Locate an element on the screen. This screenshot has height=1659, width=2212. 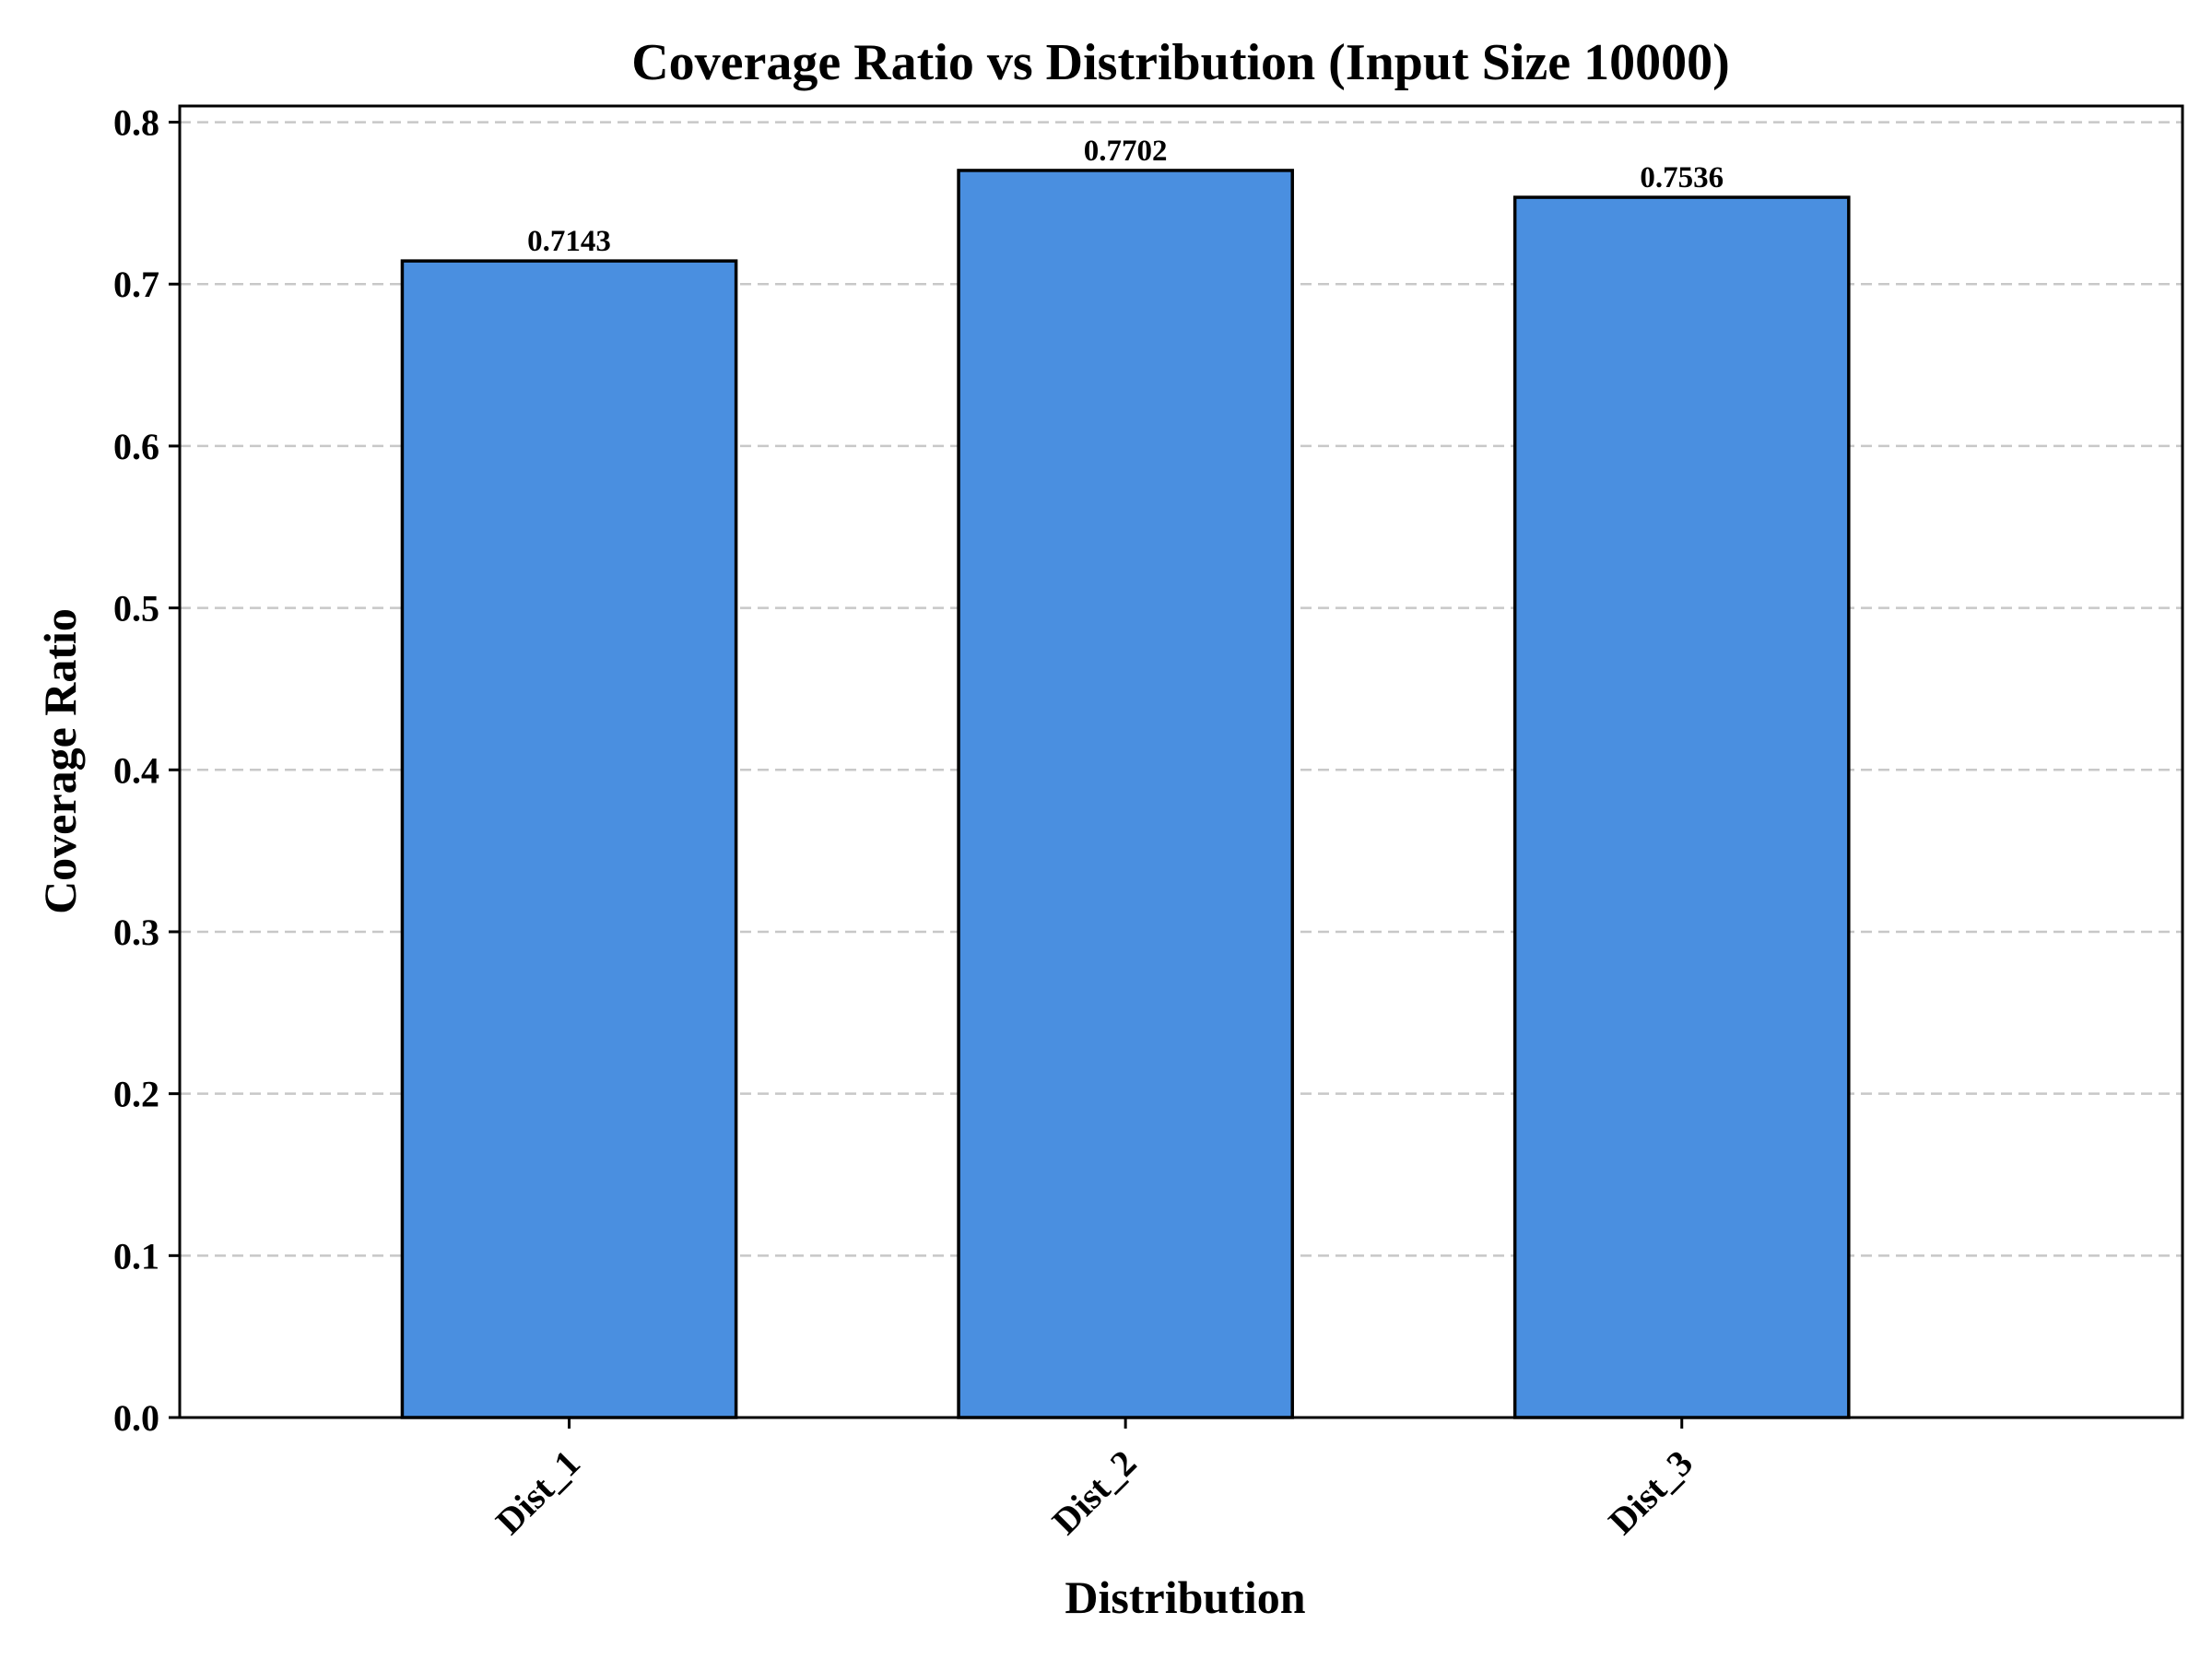
y-tick-label: 0.2 is located at coordinates (136, 1094).